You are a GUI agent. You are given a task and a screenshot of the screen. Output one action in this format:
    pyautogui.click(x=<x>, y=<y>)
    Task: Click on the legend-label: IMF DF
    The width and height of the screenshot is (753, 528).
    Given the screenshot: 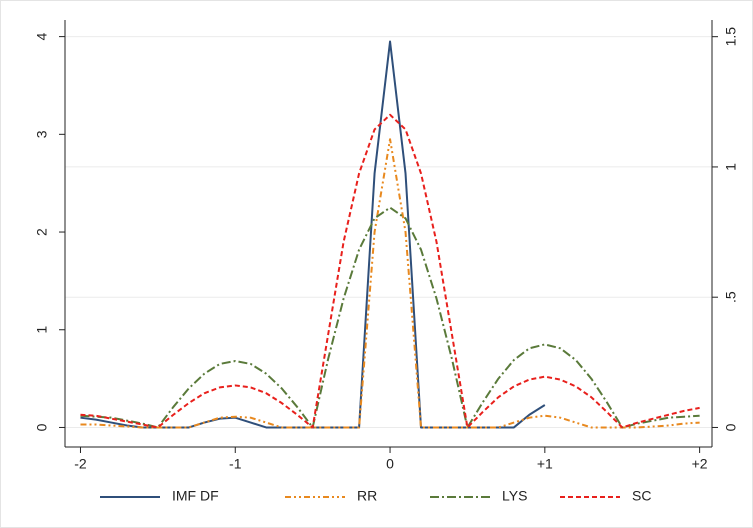 What is the action you would take?
    pyautogui.click(x=195, y=496)
    